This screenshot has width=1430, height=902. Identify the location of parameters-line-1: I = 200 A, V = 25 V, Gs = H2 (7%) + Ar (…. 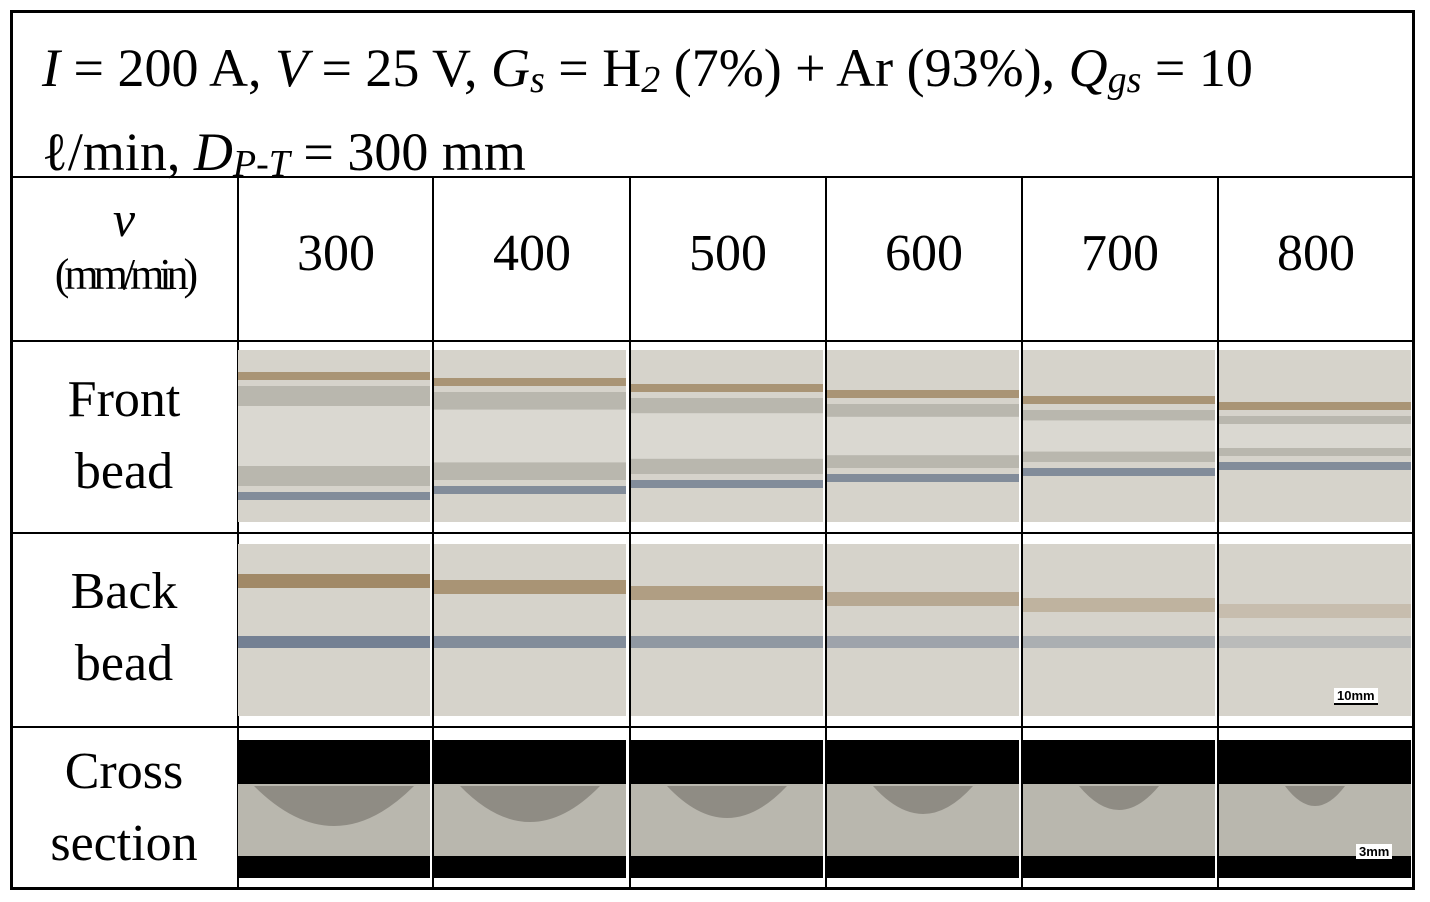
(728, 74).